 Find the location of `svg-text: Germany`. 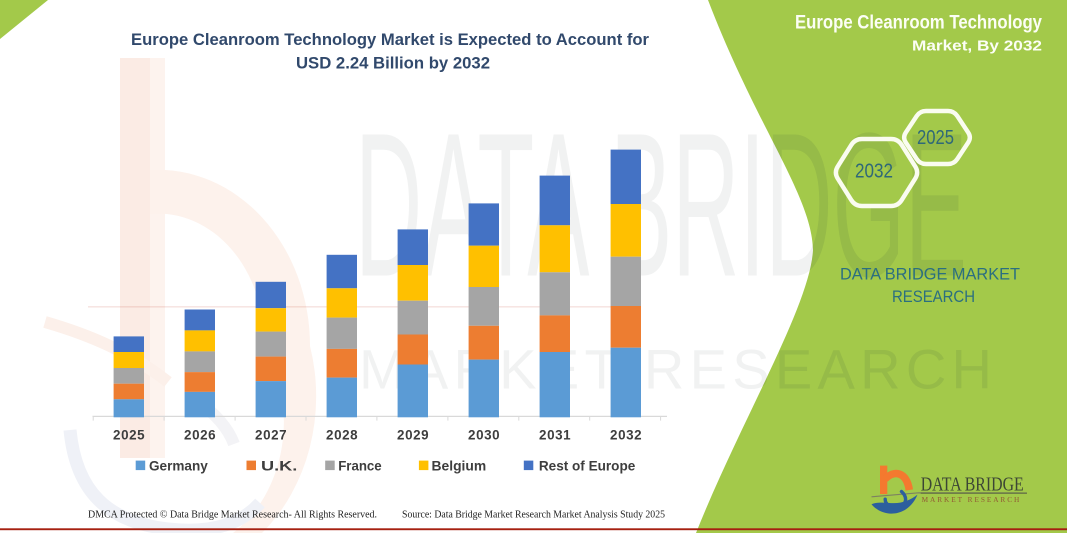

svg-text: Germany is located at coordinates (178, 466).